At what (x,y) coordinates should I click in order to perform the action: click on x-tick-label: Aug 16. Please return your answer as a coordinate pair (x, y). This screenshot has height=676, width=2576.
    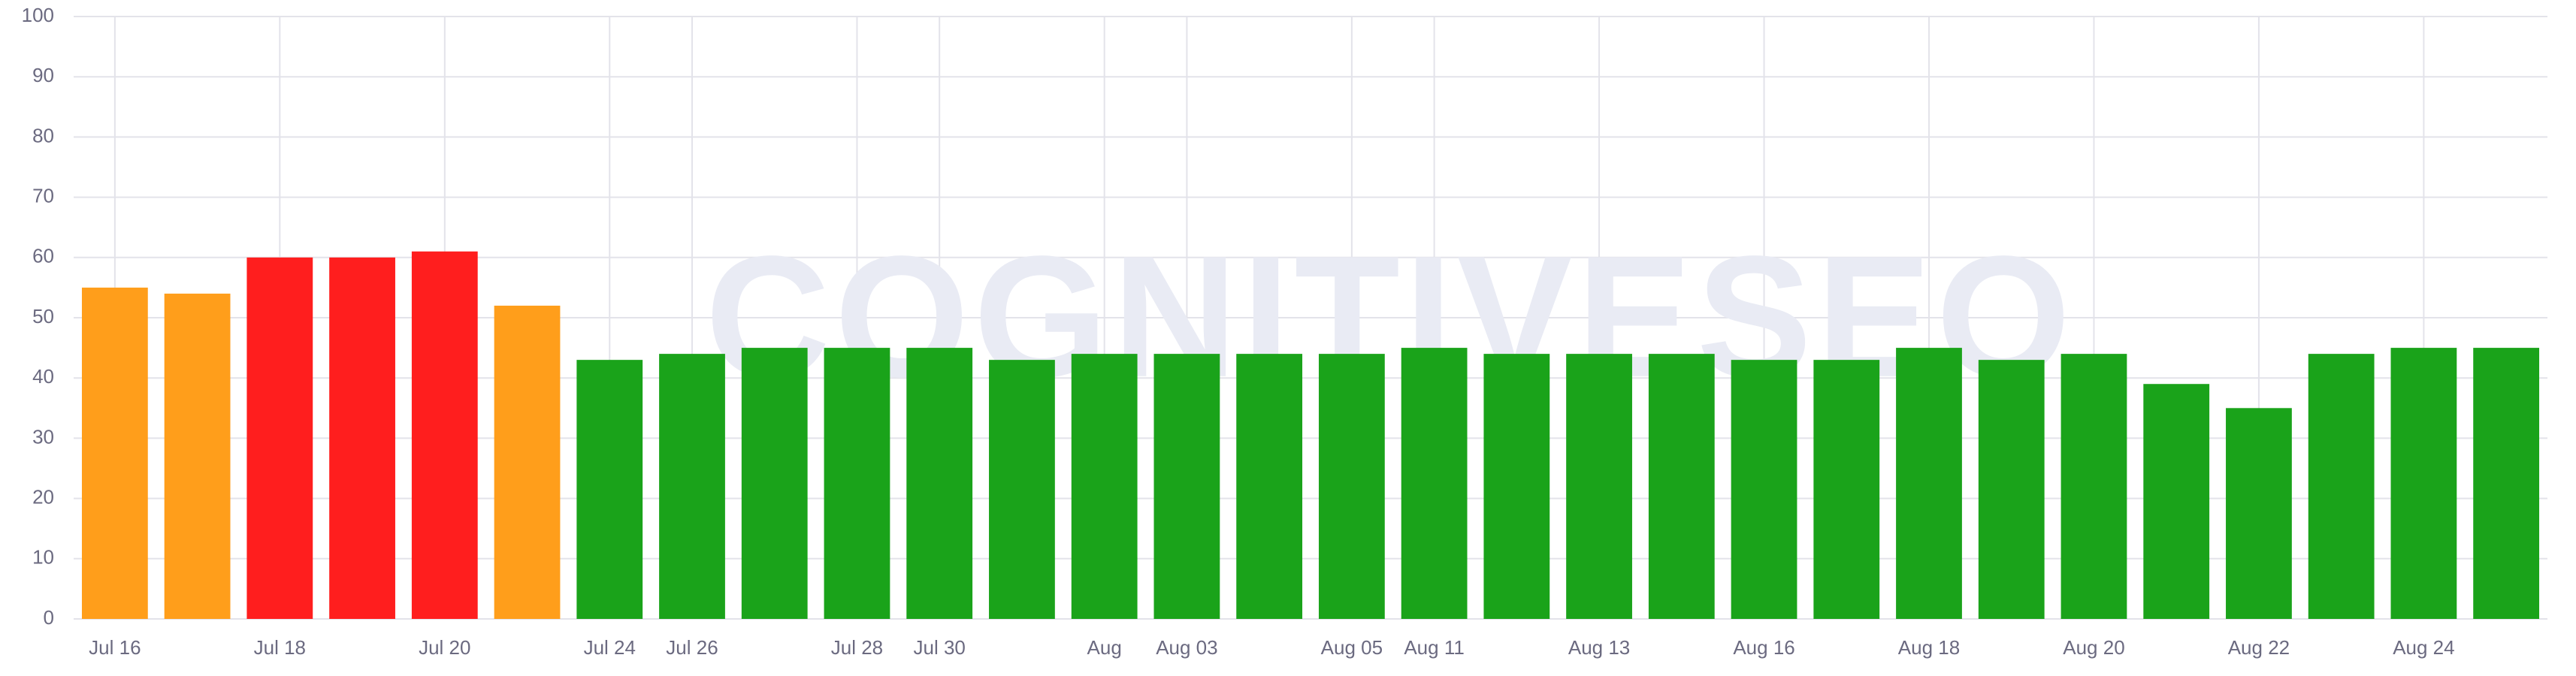
    Looking at the image, I should click on (1764, 647).